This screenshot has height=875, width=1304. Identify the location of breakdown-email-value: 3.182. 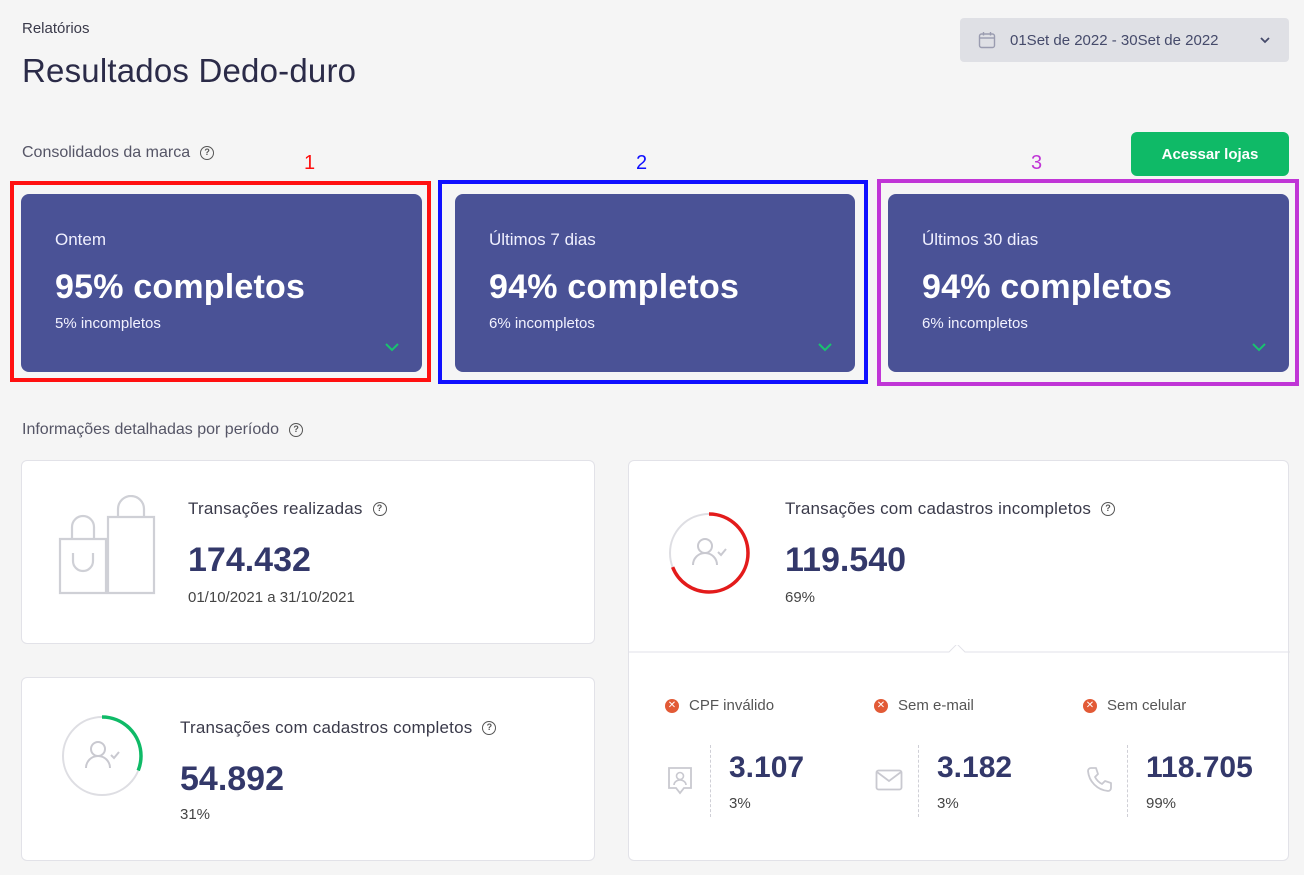
(975, 767).